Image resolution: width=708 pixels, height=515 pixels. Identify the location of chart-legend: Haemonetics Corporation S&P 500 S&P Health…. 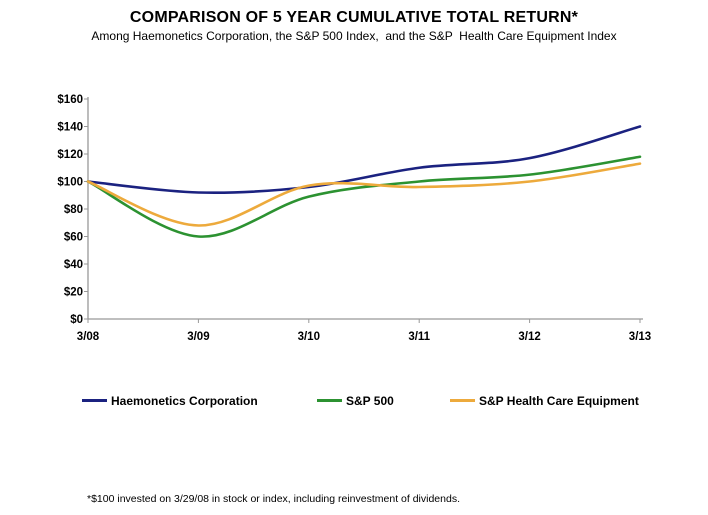
(354, 401).